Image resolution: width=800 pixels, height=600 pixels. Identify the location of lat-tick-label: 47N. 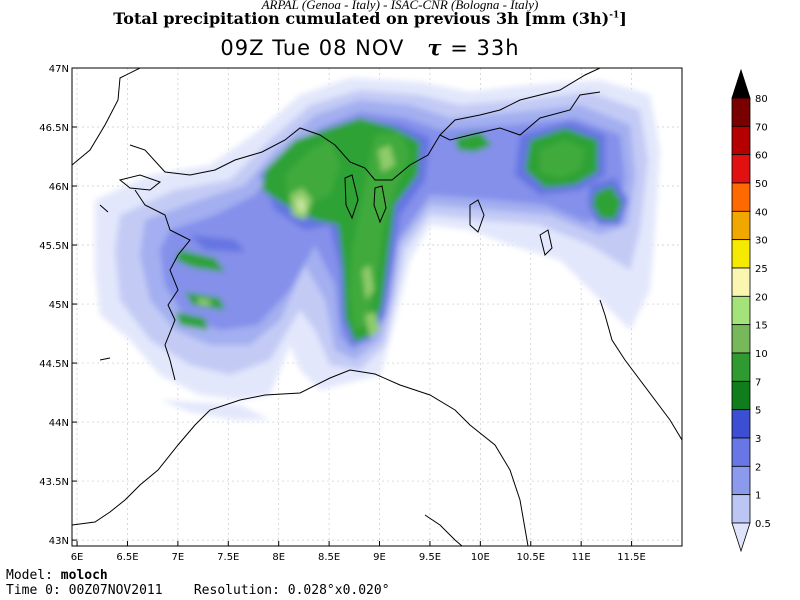
(59, 69).